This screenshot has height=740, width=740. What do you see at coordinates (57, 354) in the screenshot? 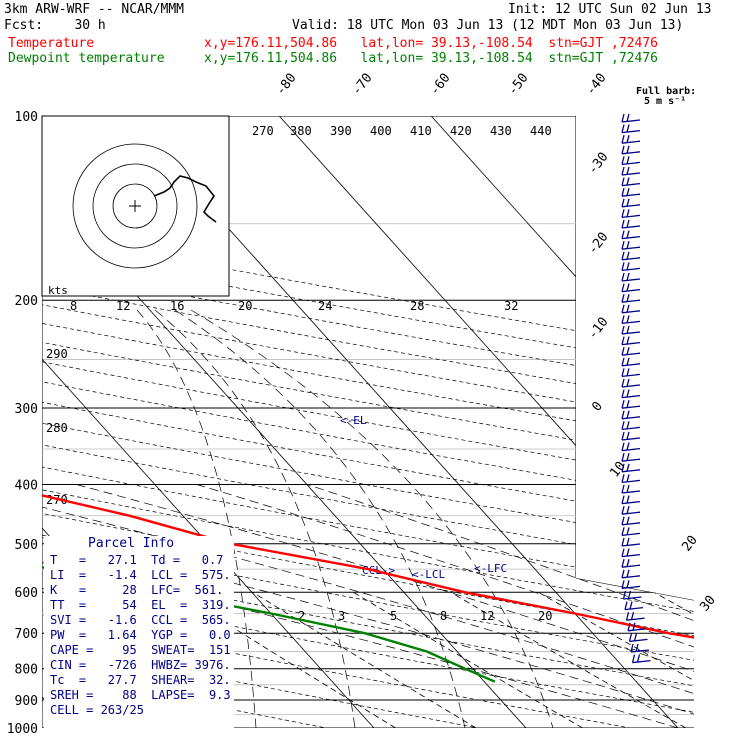
I see `theta-label-left: 290` at bounding box center [57, 354].